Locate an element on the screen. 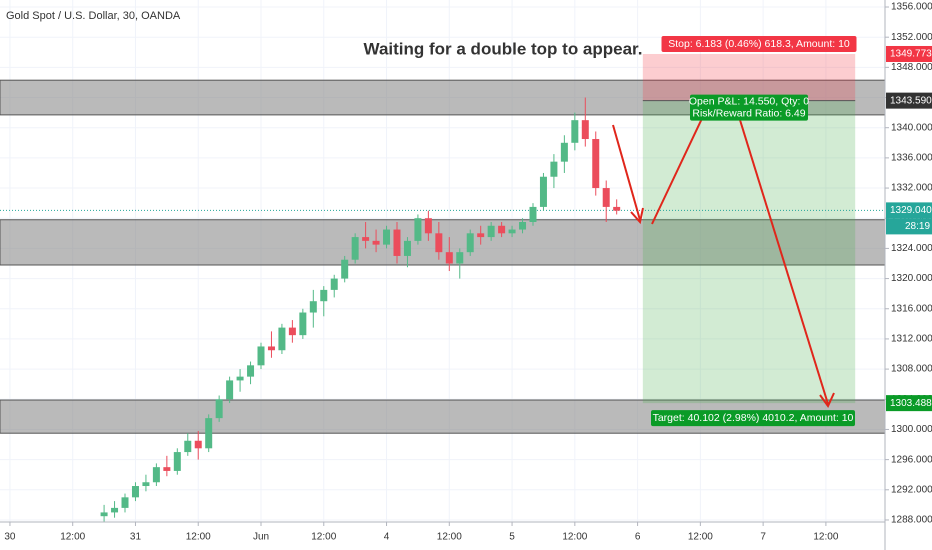  stop-label: Stop: 6.183 (0.46%) 618.3, Amount: 10 is located at coordinates (759, 44).